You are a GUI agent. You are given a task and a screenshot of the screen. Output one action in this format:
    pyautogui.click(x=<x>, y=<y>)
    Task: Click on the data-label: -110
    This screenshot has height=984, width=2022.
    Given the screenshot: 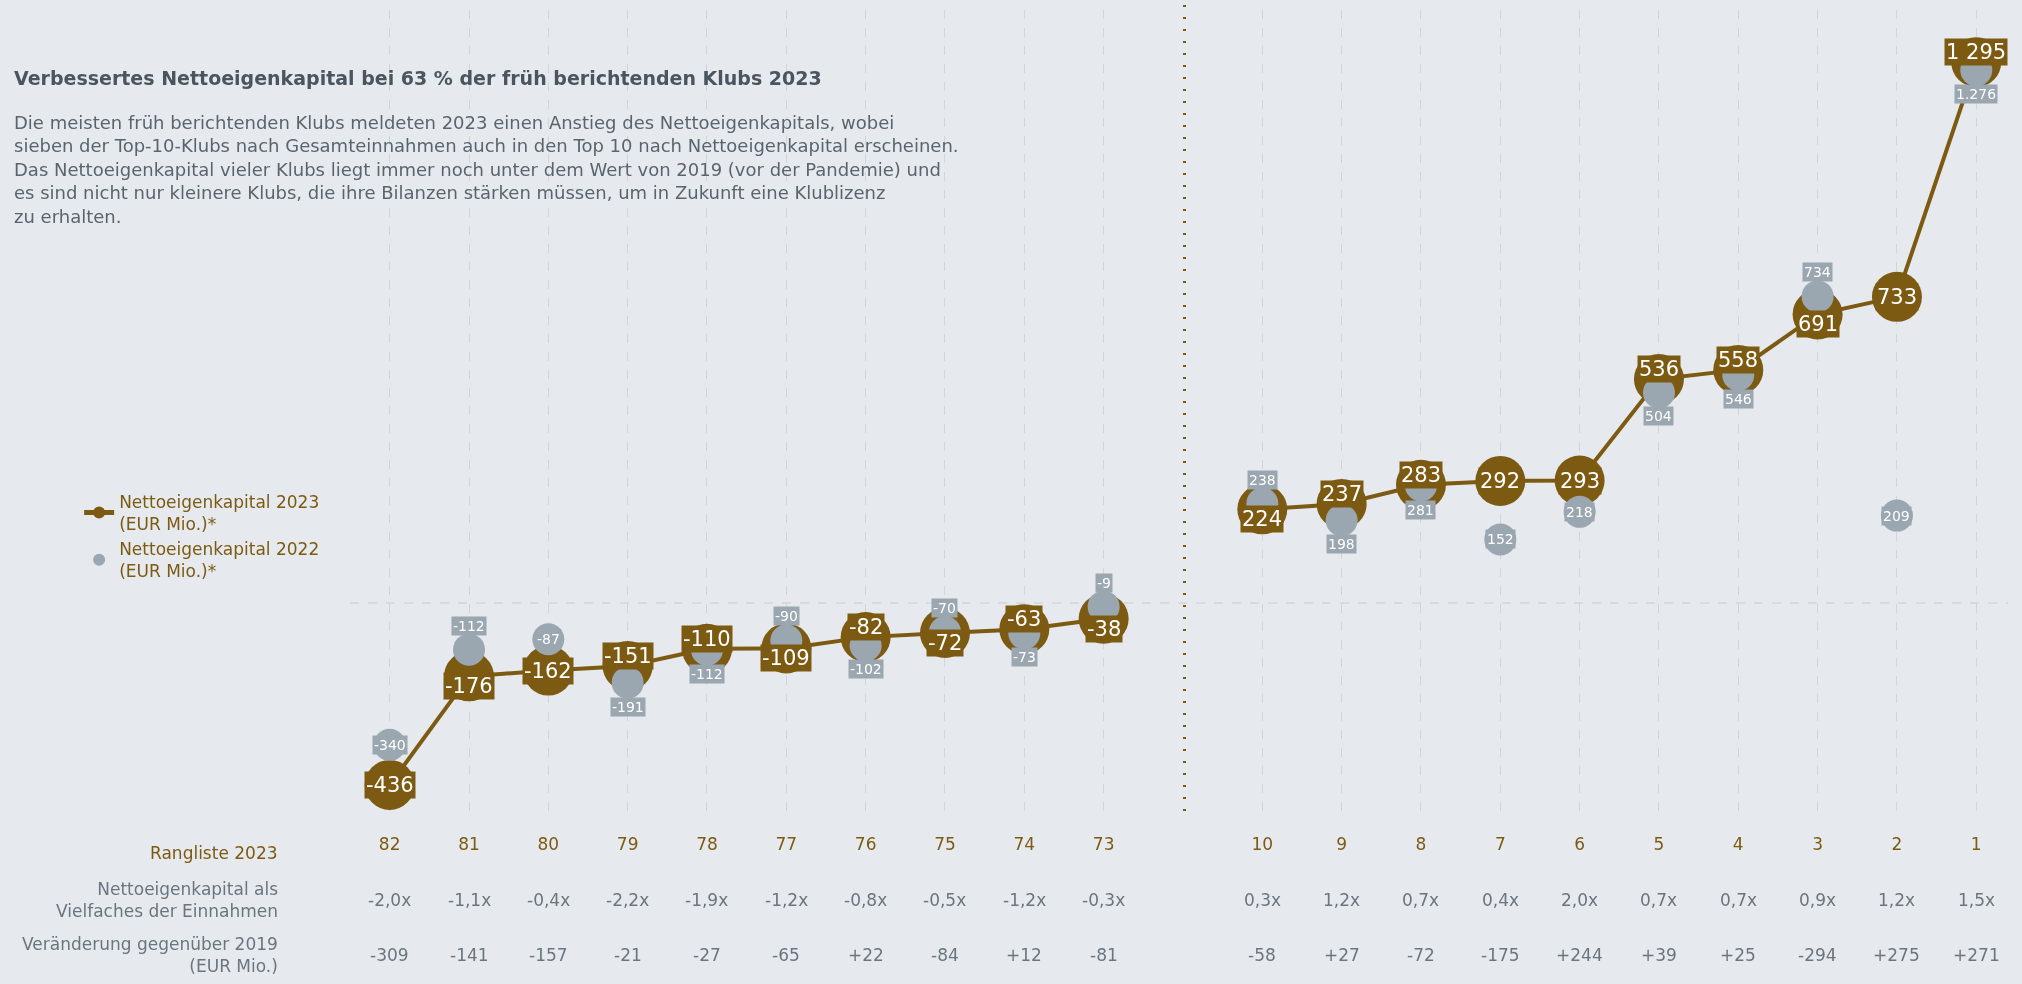 What is the action you would take?
    pyautogui.click(x=707, y=639)
    